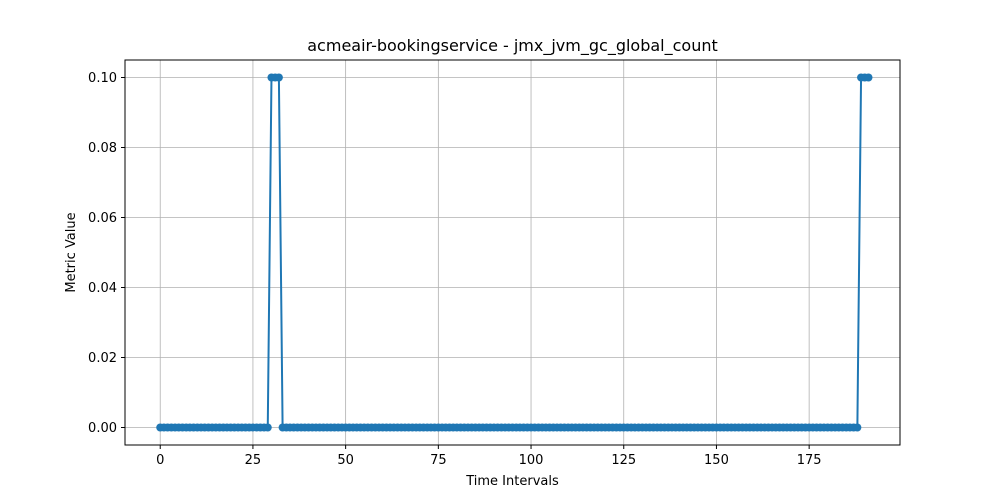  I want to click on y-tick-label: 0.00, so click(102, 428).